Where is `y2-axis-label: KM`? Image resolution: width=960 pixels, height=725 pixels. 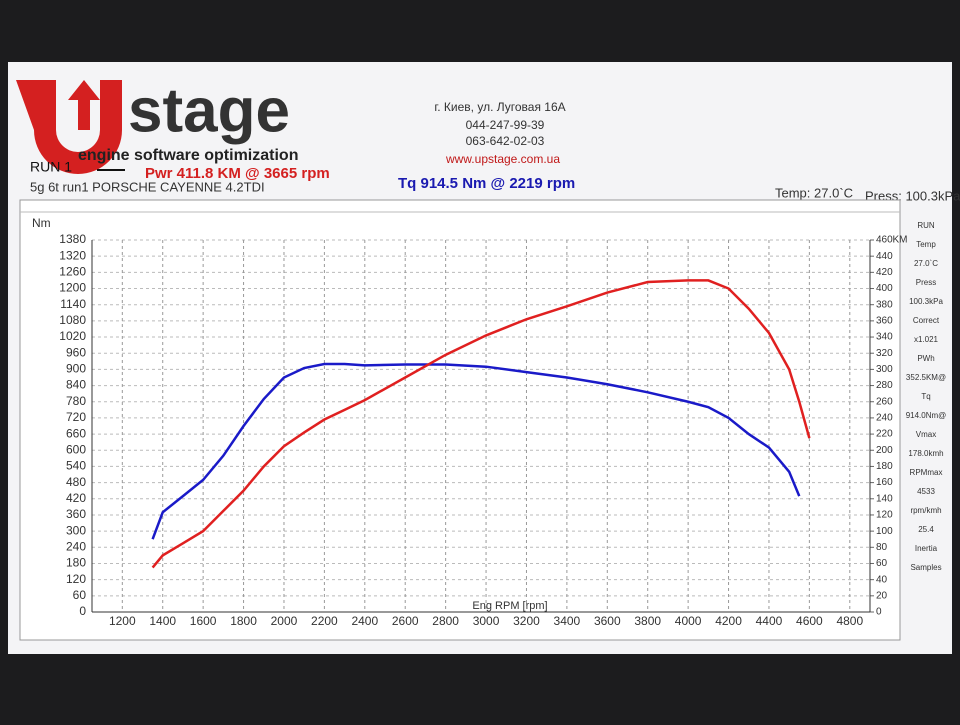
y2-axis-label: KM is located at coordinates (900, 240).